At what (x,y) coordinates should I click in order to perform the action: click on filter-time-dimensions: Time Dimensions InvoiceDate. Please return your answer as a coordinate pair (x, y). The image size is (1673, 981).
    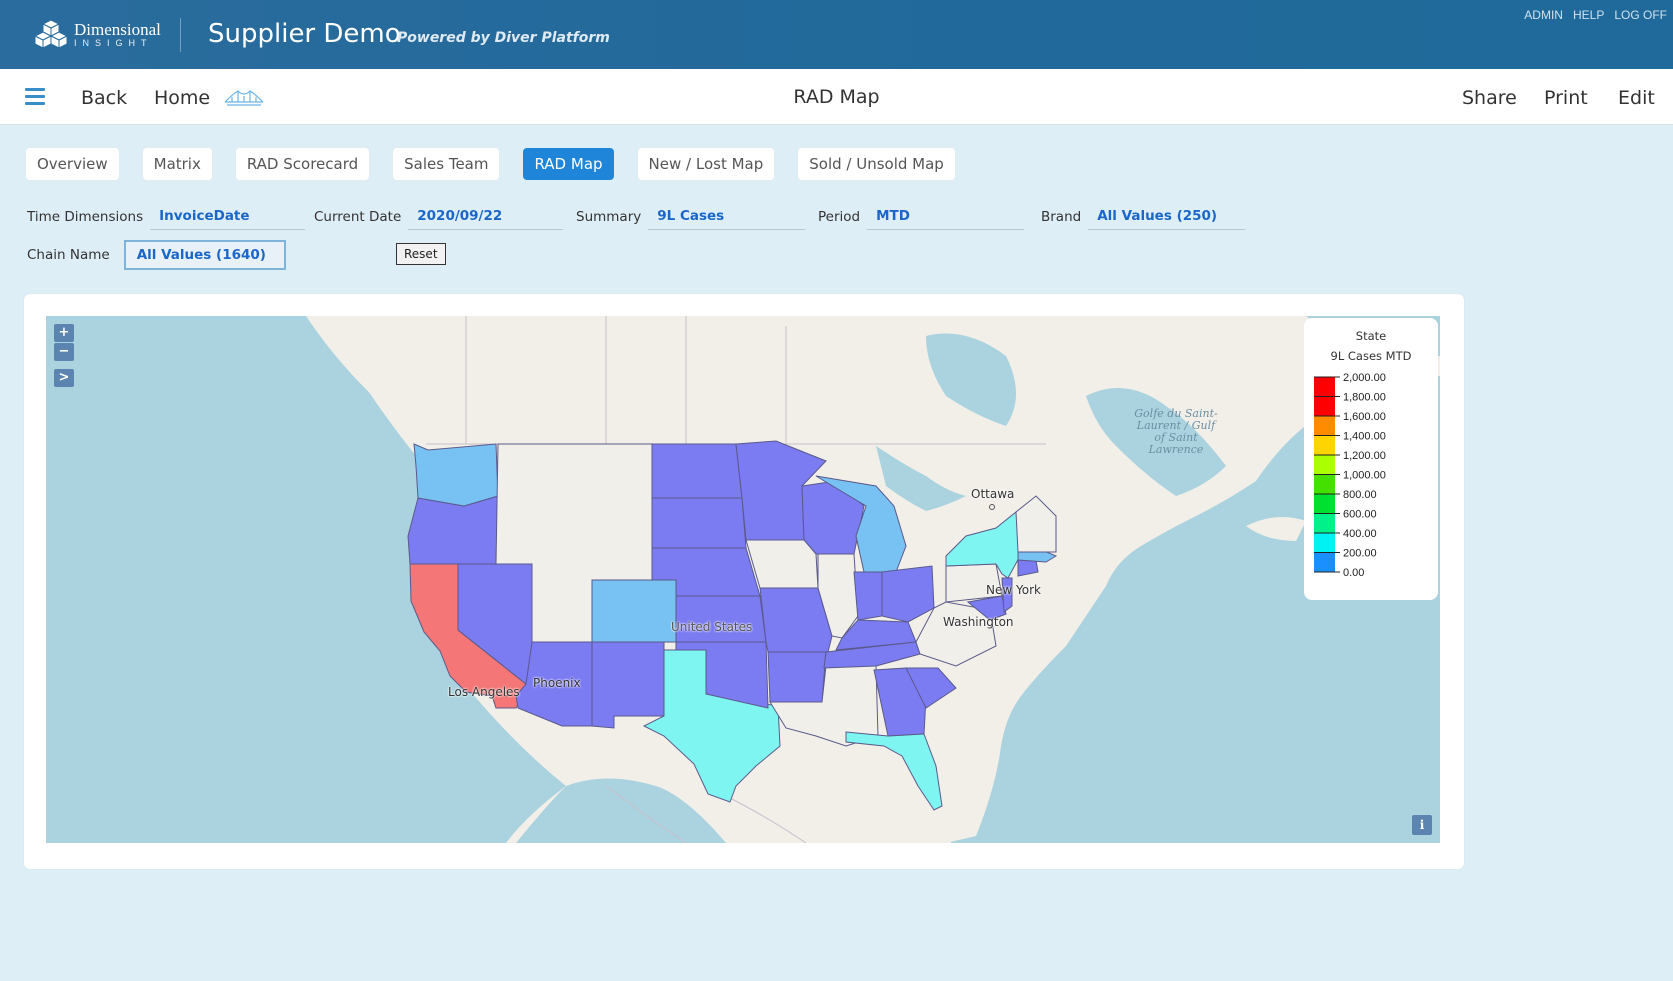
    Looking at the image, I should click on (166, 219).